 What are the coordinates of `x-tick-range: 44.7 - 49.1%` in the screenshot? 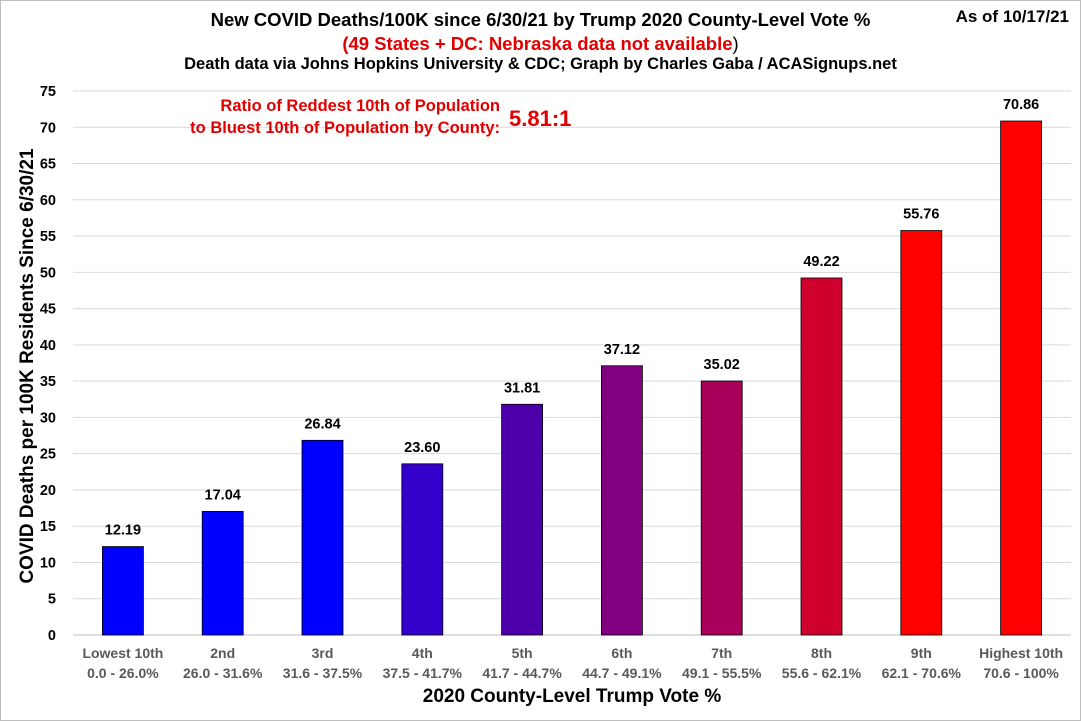 It's located at (622, 673).